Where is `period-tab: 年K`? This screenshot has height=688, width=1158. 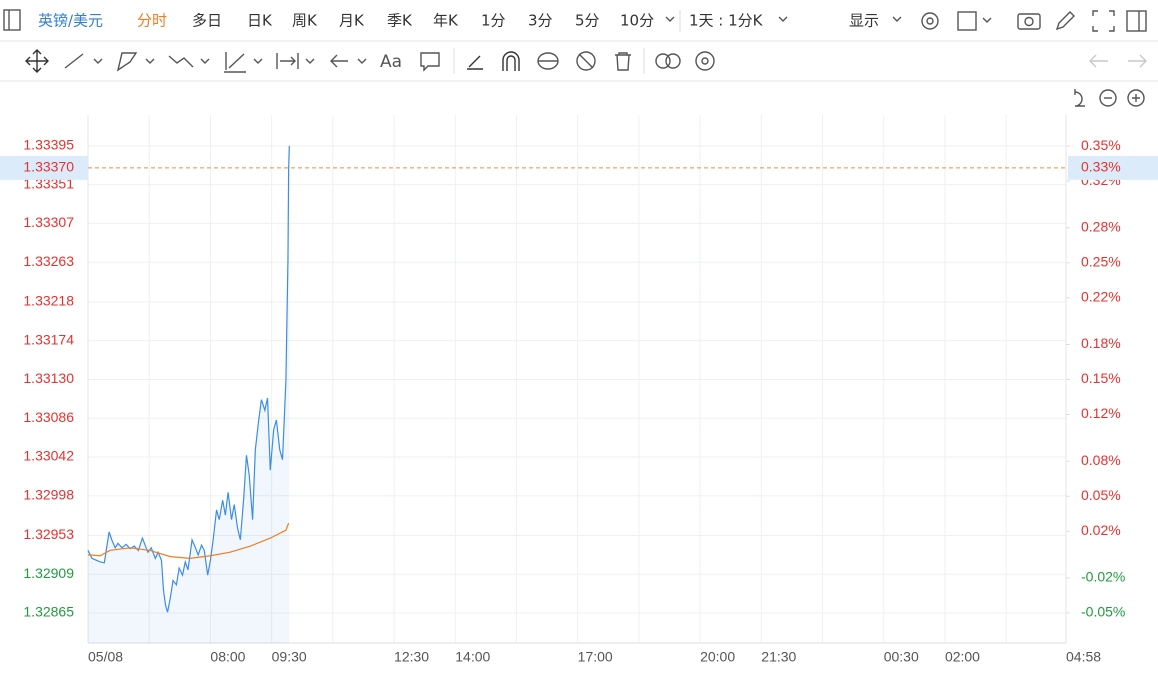
period-tab: 年K is located at coordinates (446, 21).